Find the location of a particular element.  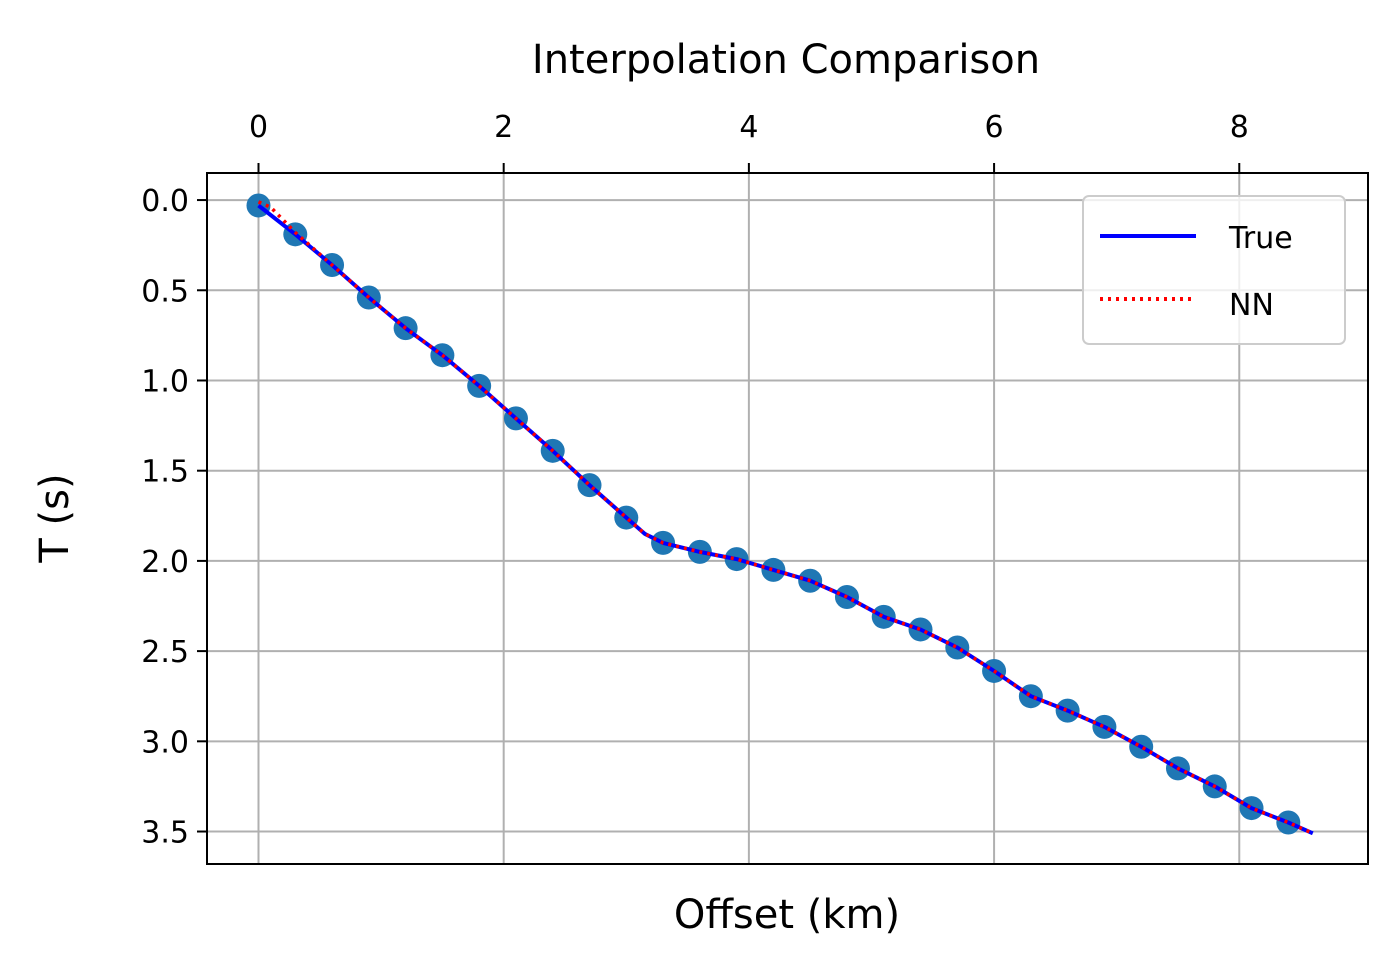

y-tick-label: 2.5 is located at coordinates (165, 652).